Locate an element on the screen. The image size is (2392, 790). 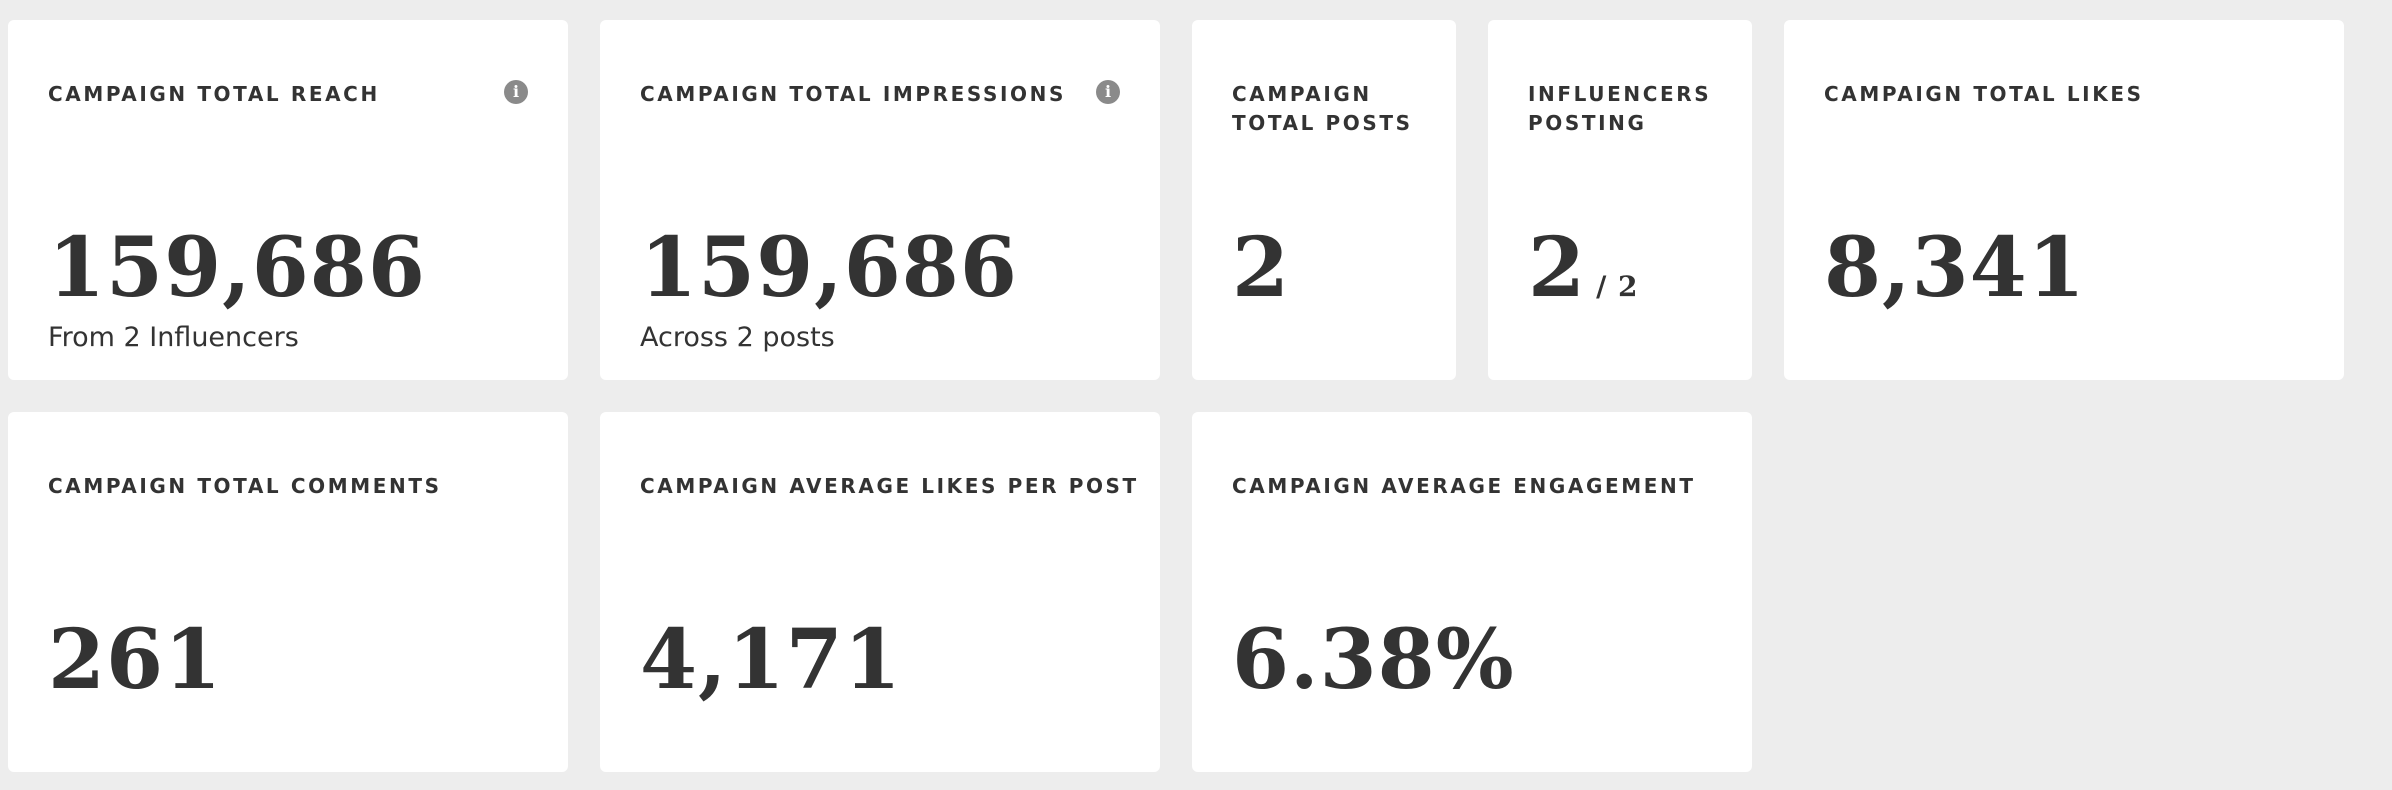
likes-card-title: CAMPAIGN TOTAL LIKES is located at coordinates (1984, 94).